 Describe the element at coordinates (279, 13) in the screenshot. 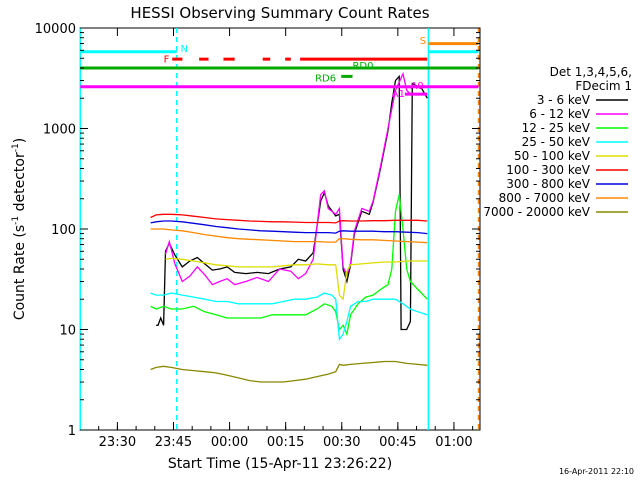

I see `chart-title: HESSI Observing Summary Count Rates` at that location.